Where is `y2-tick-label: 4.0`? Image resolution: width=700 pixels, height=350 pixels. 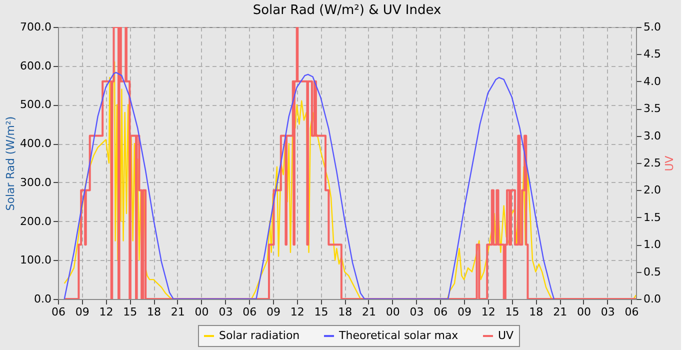
y2-tick-label: 4.0 is located at coordinates (652, 81).